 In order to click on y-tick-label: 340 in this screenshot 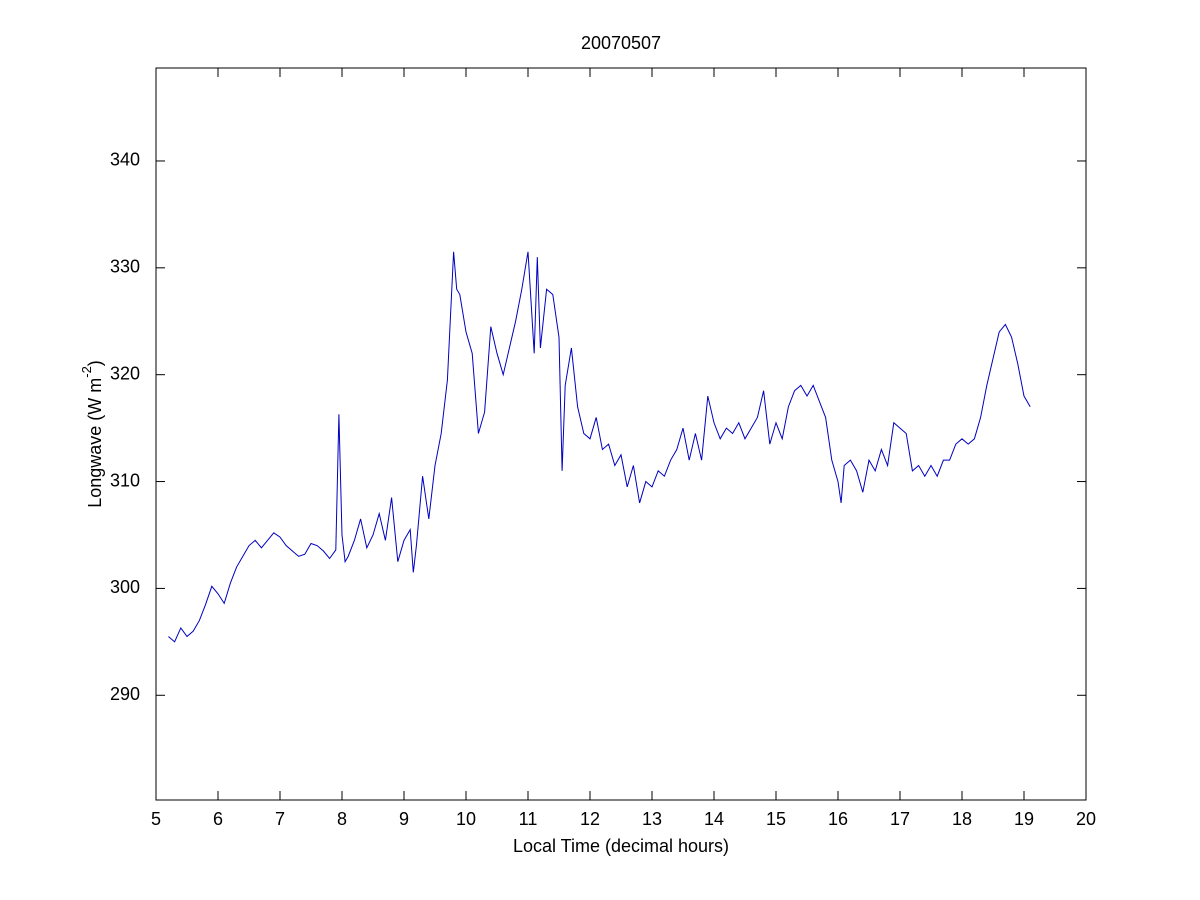, I will do `click(125, 160)`.